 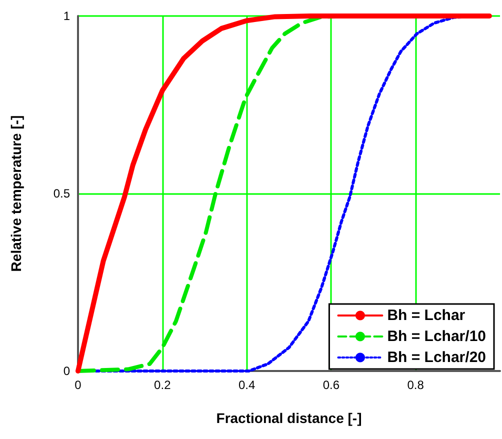 What do you see at coordinates (436, 357) in the screenshot?
I see `legend-label: Bh = Lchar/20` at bounding box center [436, 357].